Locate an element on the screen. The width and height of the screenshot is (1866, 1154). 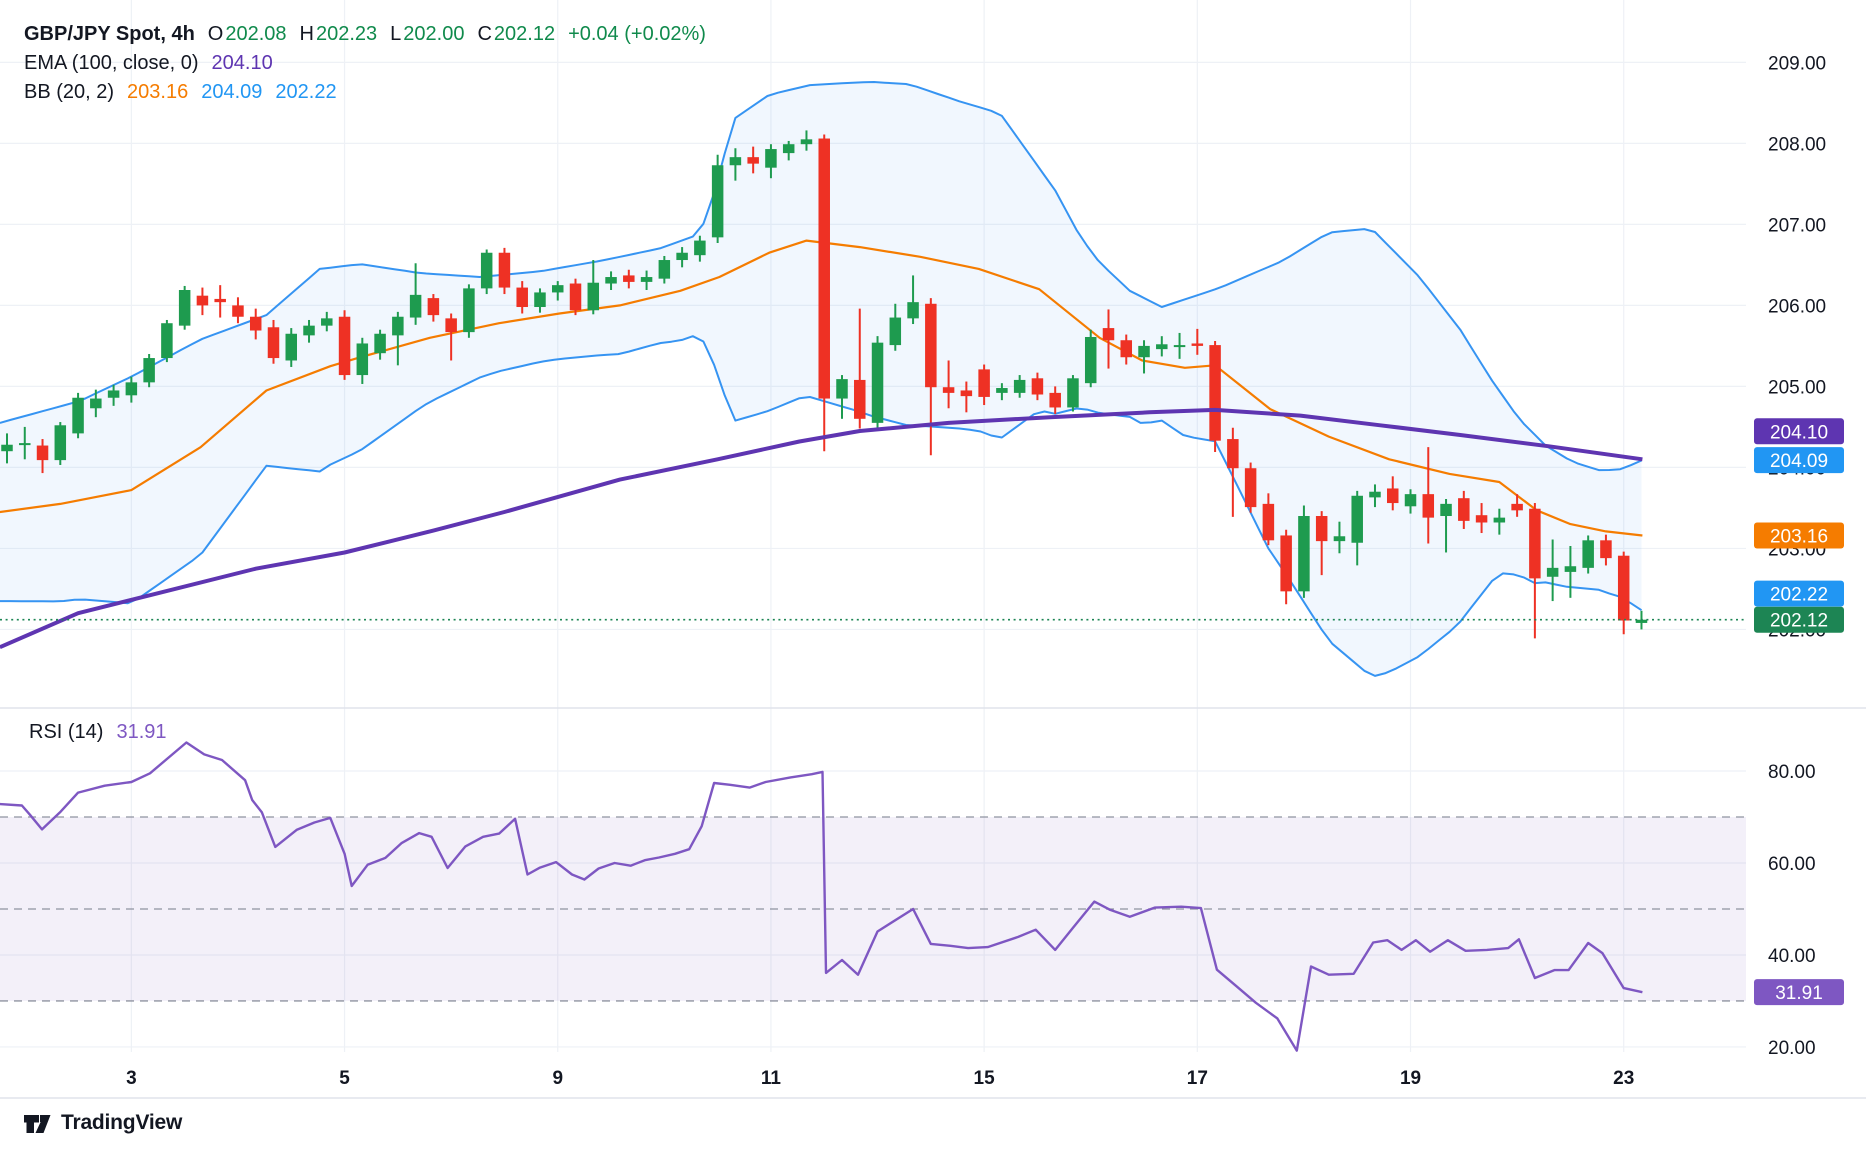
footer-branding: TradingView is located at coordinates (102, 1123).